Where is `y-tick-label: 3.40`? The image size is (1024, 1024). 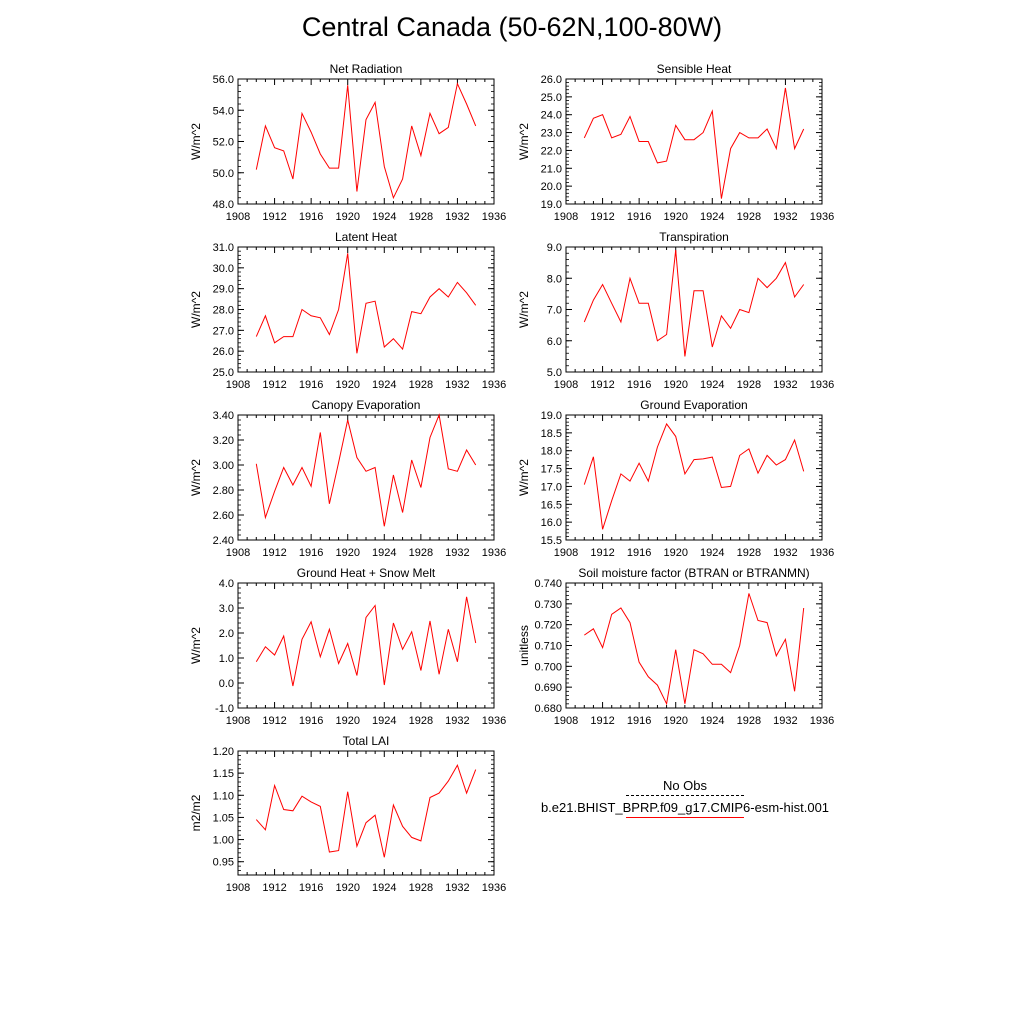 y-tick-label: 3.40 is located at coordinates (223, 416).